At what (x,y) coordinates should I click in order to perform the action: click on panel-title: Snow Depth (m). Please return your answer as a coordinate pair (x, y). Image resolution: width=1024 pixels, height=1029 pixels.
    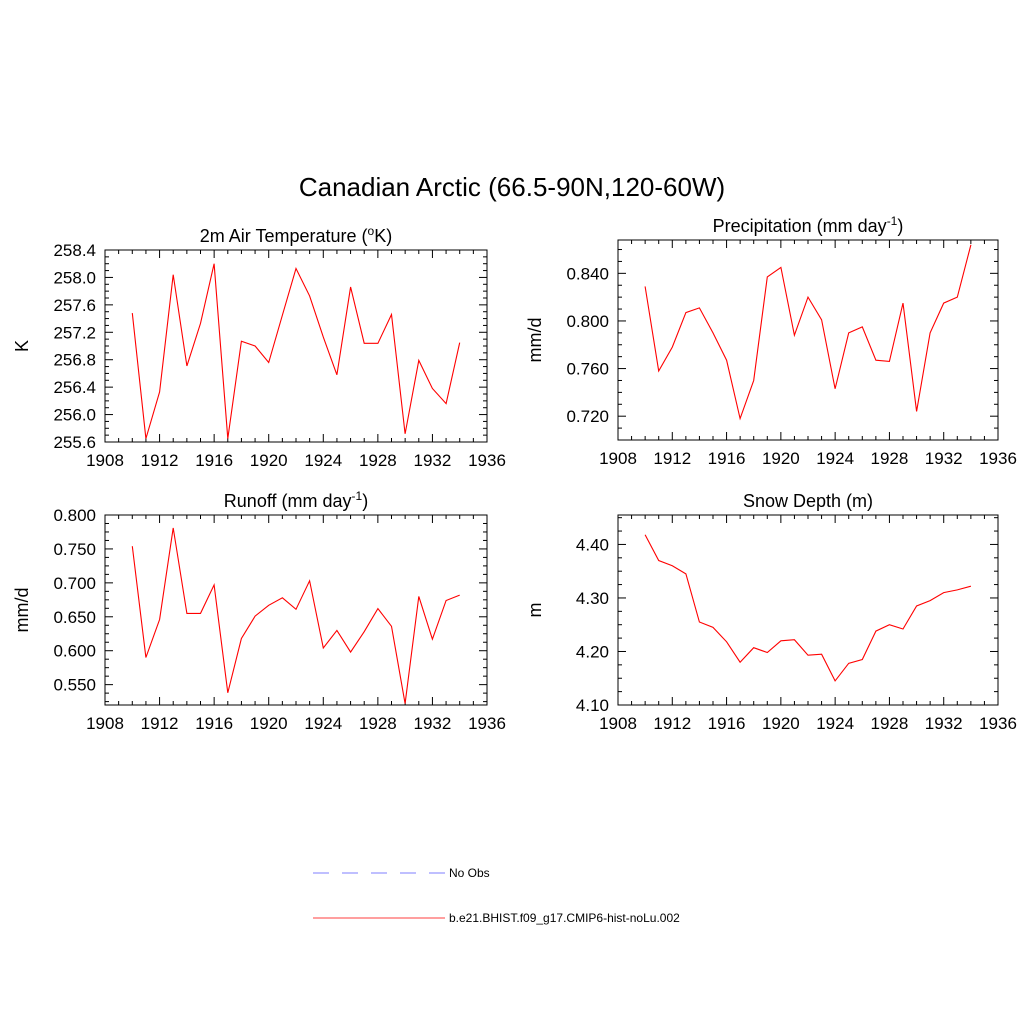
    Looking at the image, I should click on (808, 501).